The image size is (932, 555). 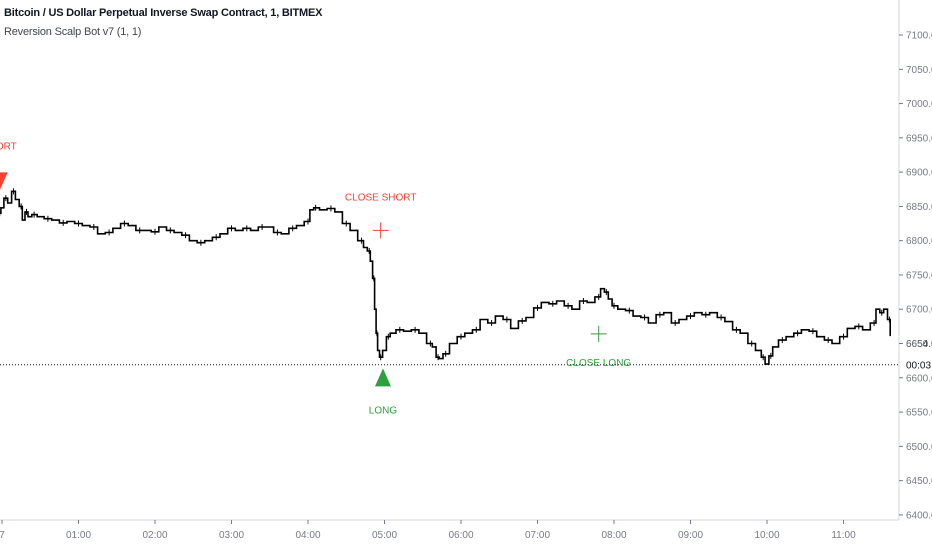 I want to click on y-tick-label: 6650.0, so click(x=919, y=344).